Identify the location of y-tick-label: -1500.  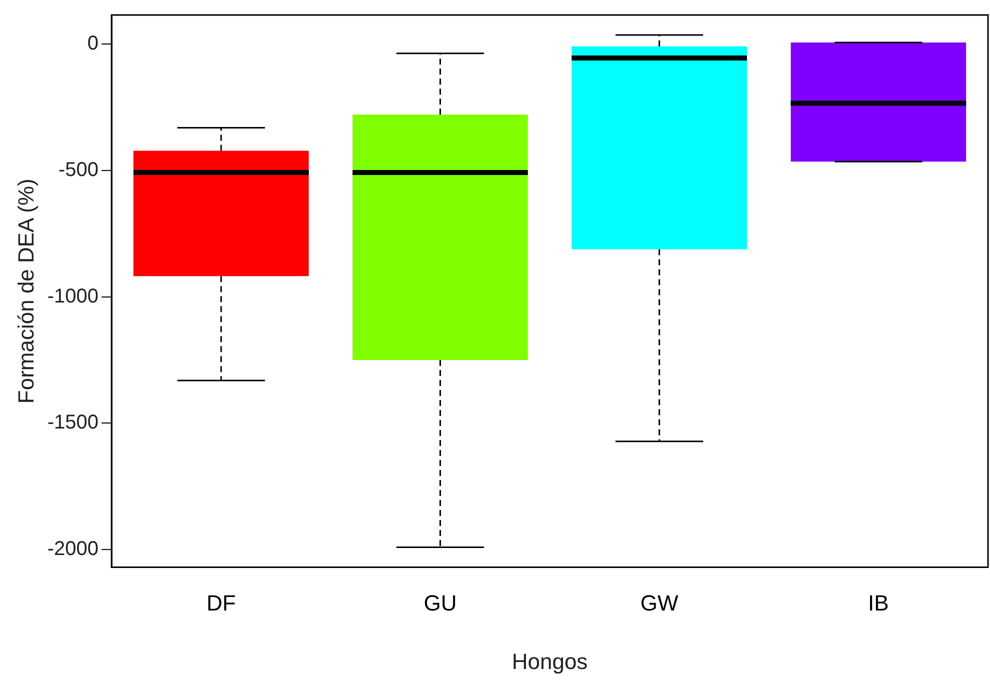
(73, 423).